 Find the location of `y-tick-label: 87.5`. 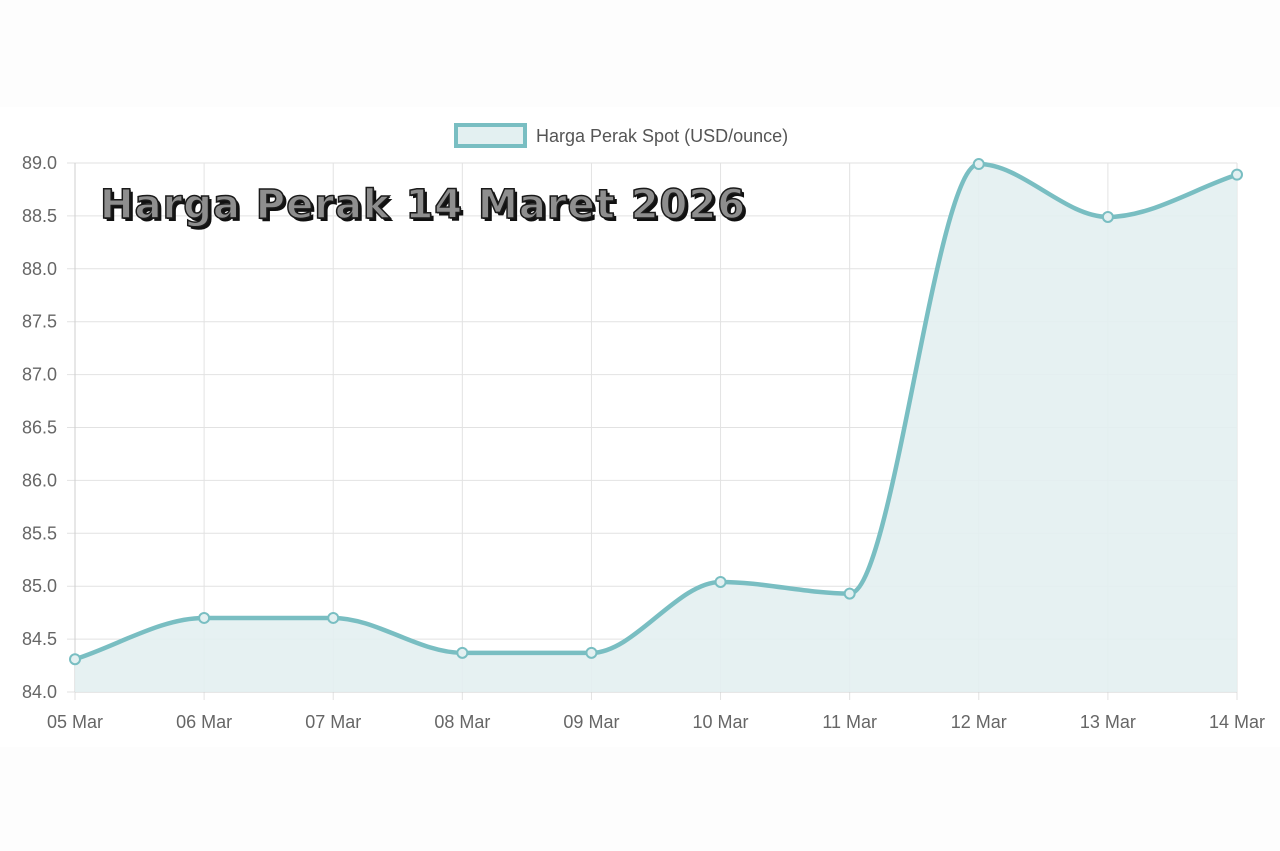

y-tick-label: 87.5 is located at coordinates (39, 322).